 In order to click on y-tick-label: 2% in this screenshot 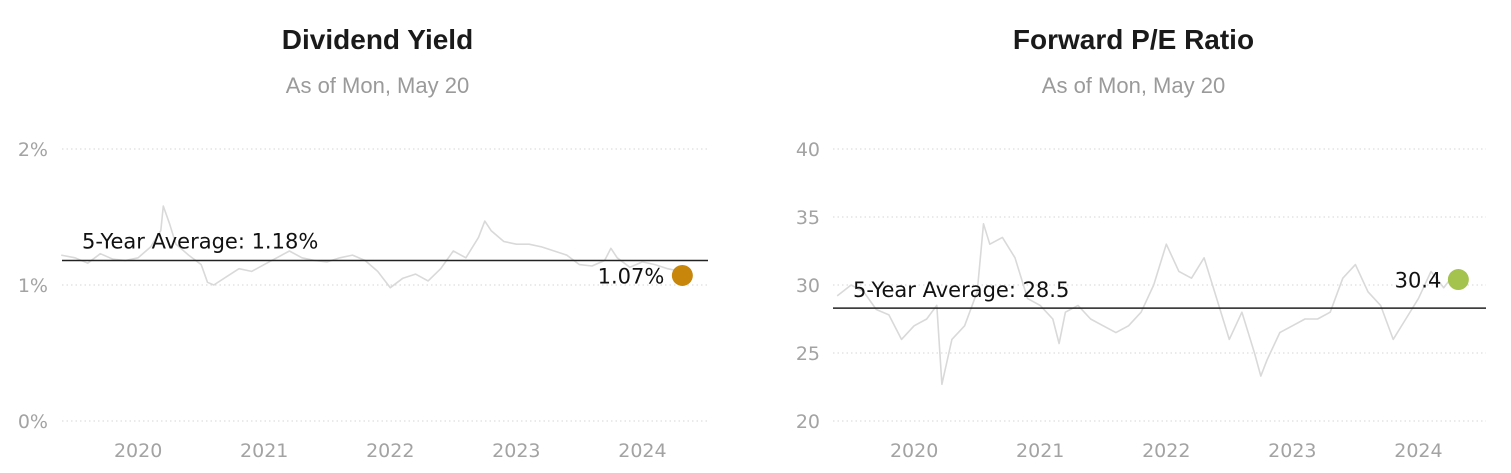, I will do `click(33, 150)`.